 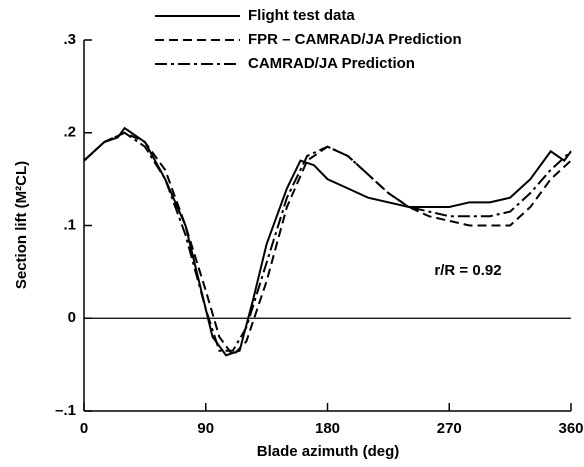 I want to click on x-axis-label: Blade azimuth (deg), so click(x=328, y=451).